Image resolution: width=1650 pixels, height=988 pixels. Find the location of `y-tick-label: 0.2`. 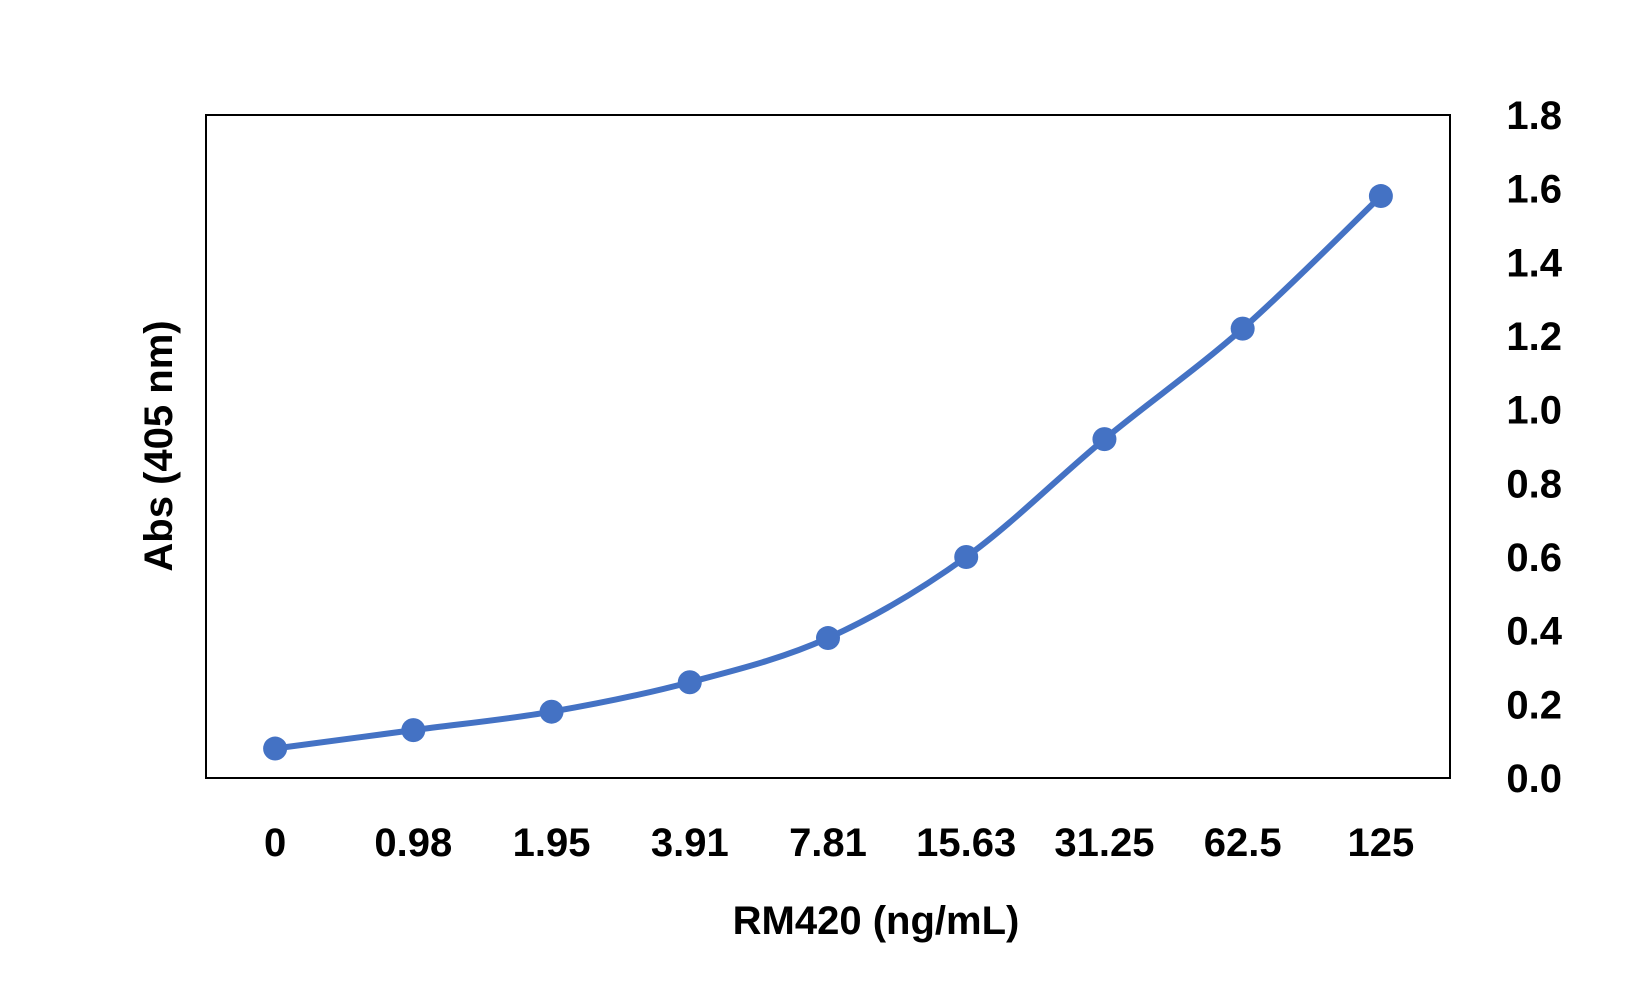

y-tick-label: 0.2 is located at coordinates (1534, 705).